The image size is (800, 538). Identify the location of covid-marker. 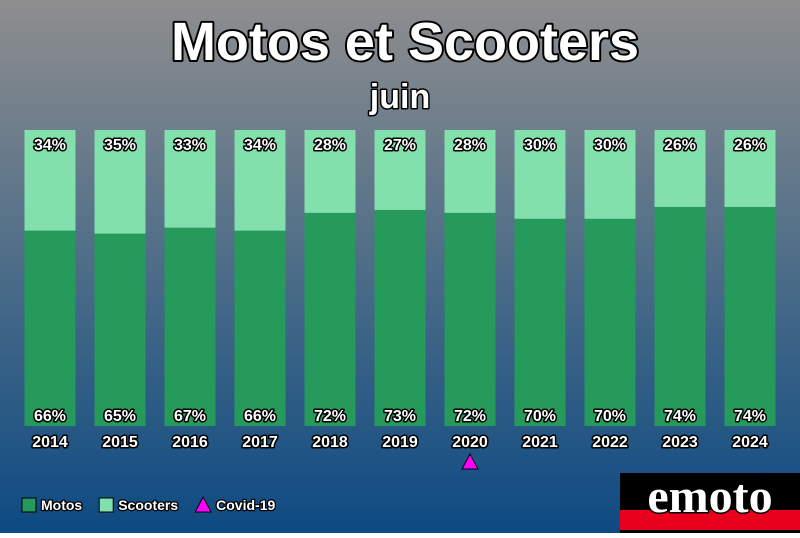
(470, 461).